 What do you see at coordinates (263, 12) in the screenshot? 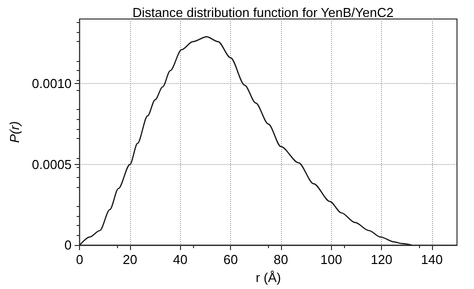
I see `chart-title: Distance distribution function for YenB/YenC2` at bounding box center [263, 12].